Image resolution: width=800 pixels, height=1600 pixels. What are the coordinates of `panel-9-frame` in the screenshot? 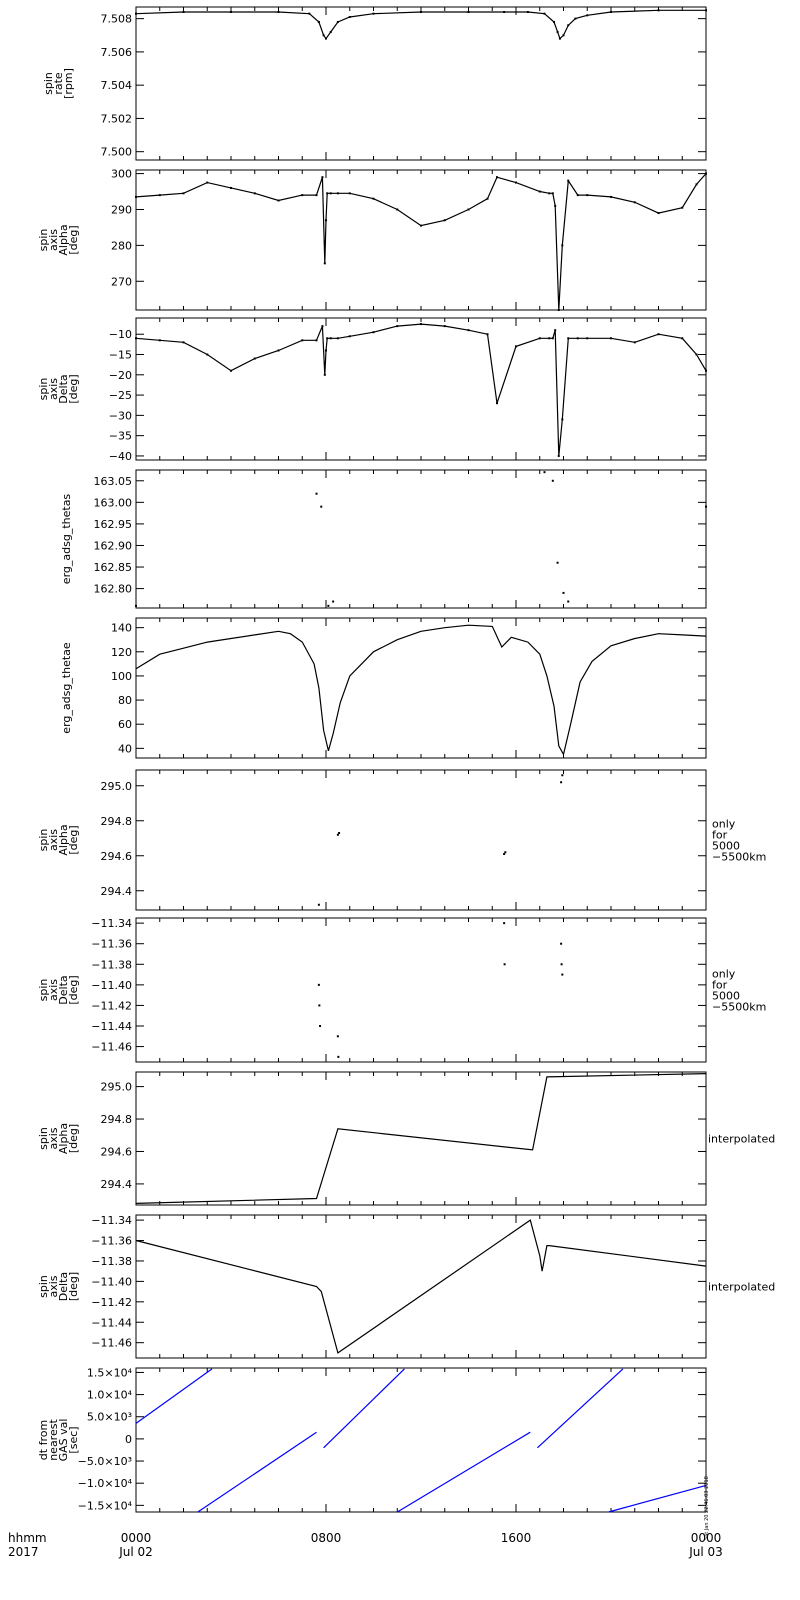 It's located at (421, 1286).